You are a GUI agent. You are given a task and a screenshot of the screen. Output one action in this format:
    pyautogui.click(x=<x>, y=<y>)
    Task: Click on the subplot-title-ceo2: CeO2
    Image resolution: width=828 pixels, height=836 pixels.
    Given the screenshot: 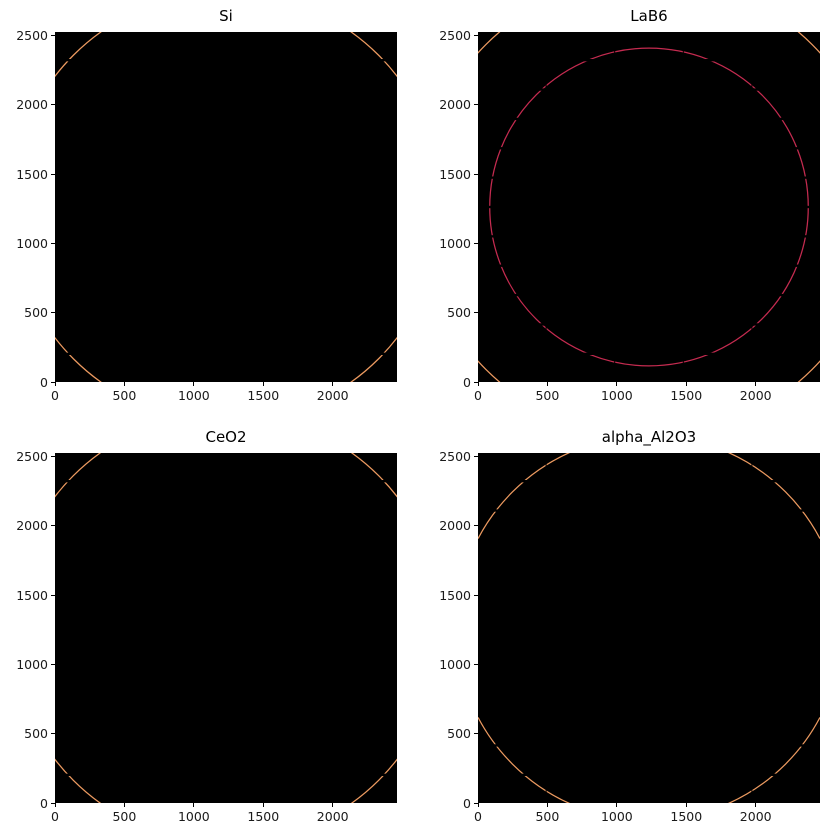 What is the action you would take?
    pyautogui.click(x=226, y=437)
    